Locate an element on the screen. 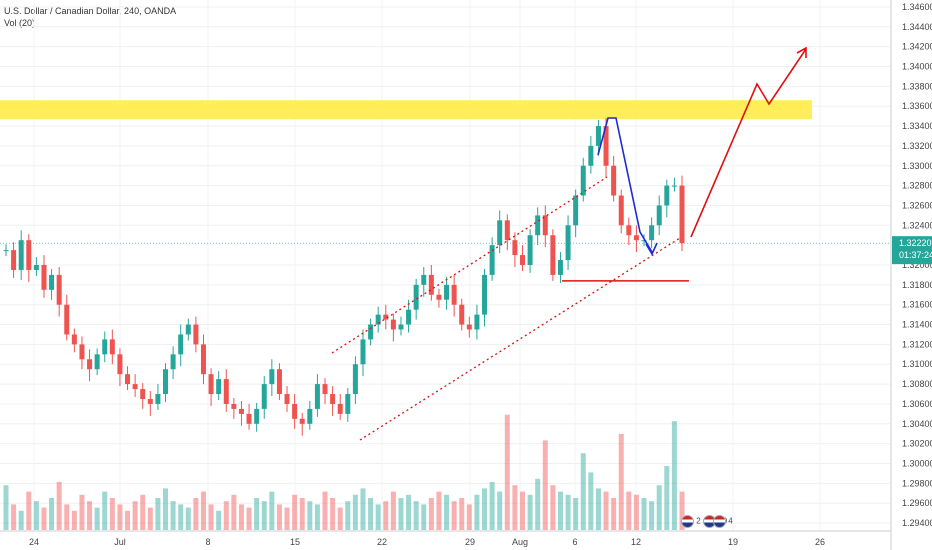 The width and height of the screenshot is (932, 550). time-tick-label: 12 is located at coordinates (636, 542).